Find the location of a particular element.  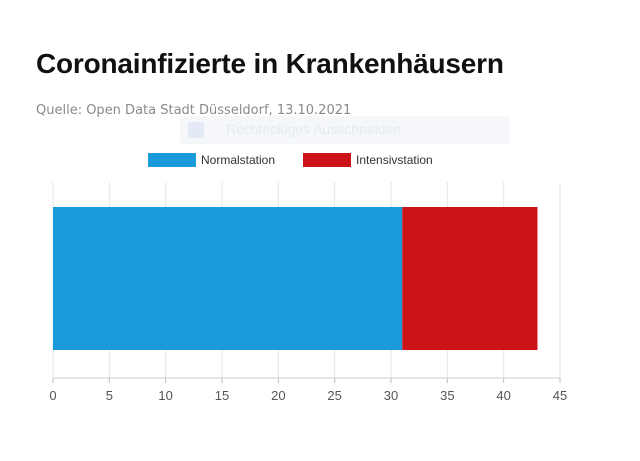

legend: Normalstation Intensivstation is located at coordinates (290, 160).